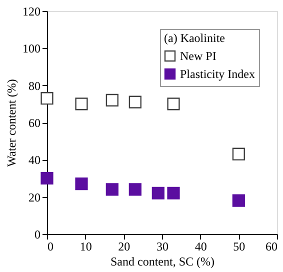  I want to click on x-tick-label: 20, so click(124, 247).